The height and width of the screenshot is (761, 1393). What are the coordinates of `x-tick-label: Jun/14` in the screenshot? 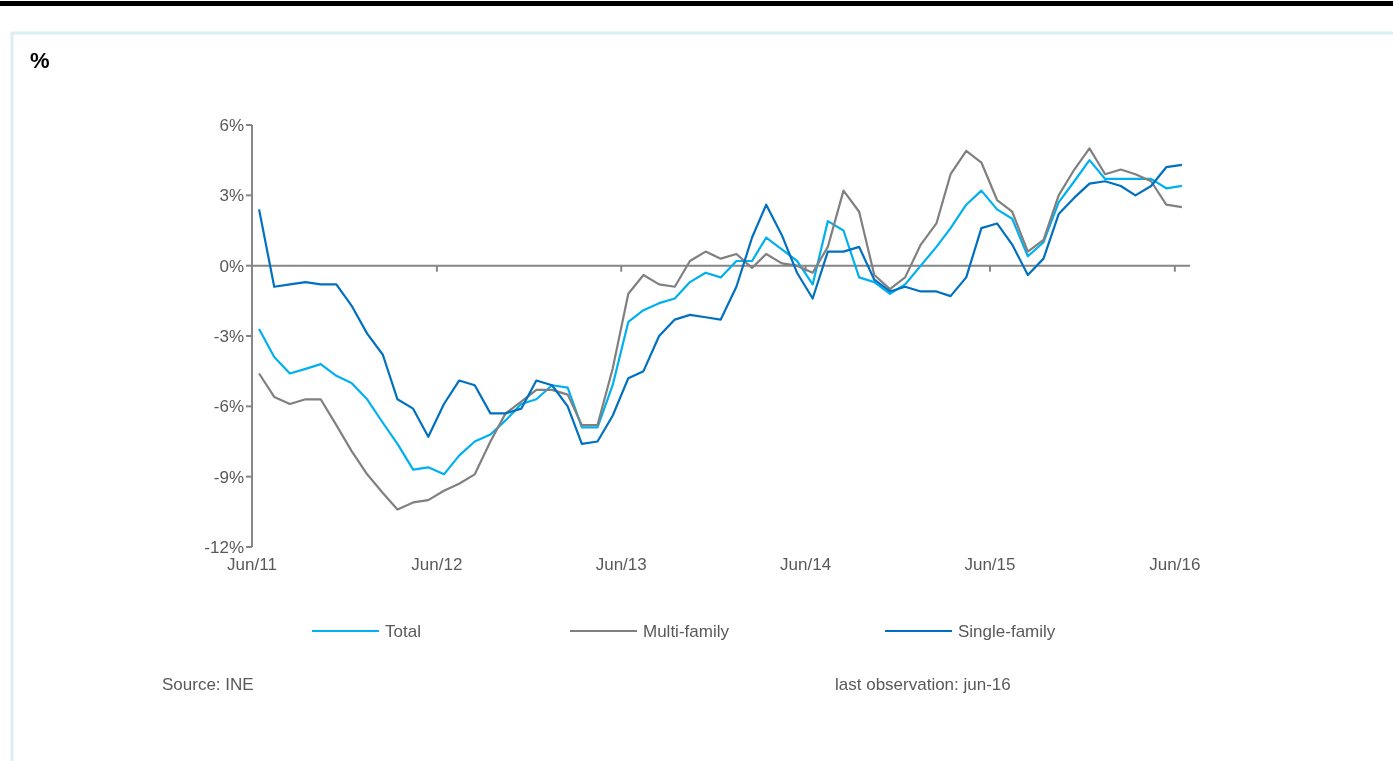 It's located at (806, 564).